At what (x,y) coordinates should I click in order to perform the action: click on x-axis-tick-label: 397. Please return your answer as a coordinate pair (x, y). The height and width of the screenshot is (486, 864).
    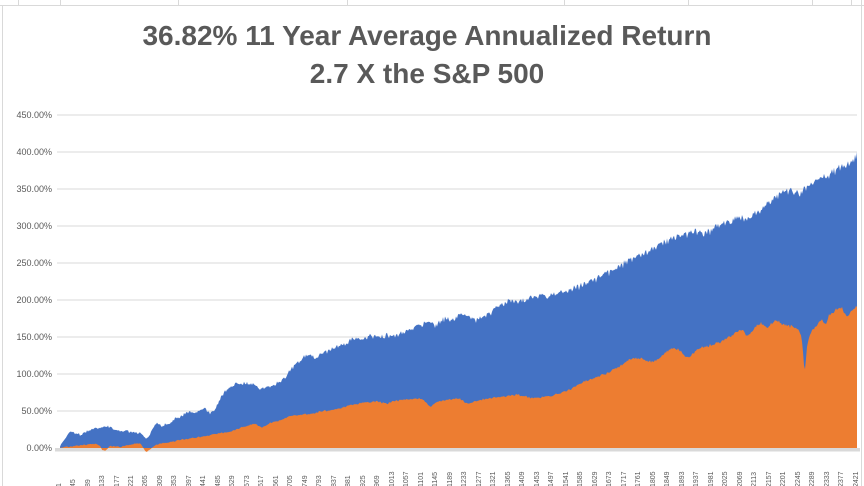
    Looking at the image, I should click on (189, 480).